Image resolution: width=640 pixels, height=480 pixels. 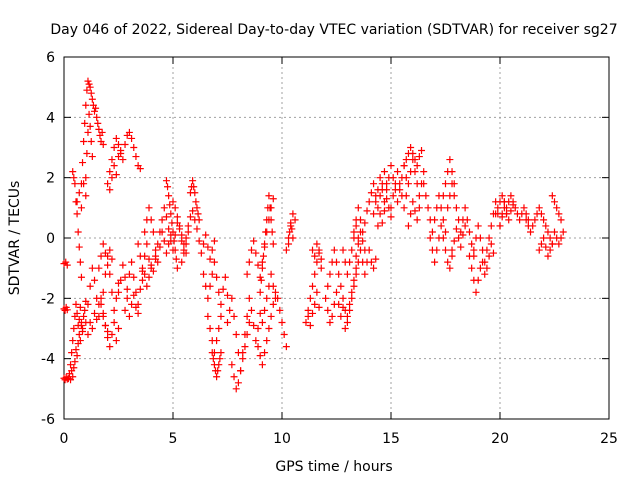 I want to click on y-tick-label: -6, so click(x=48, y=420).